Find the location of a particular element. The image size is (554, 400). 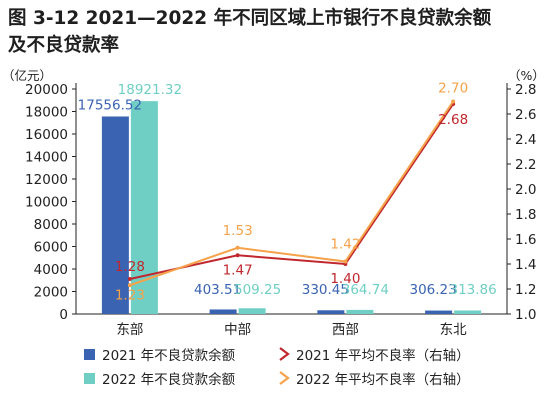

bar-value-label-1-1: 17556.52 is located at coordinates (110, 105).